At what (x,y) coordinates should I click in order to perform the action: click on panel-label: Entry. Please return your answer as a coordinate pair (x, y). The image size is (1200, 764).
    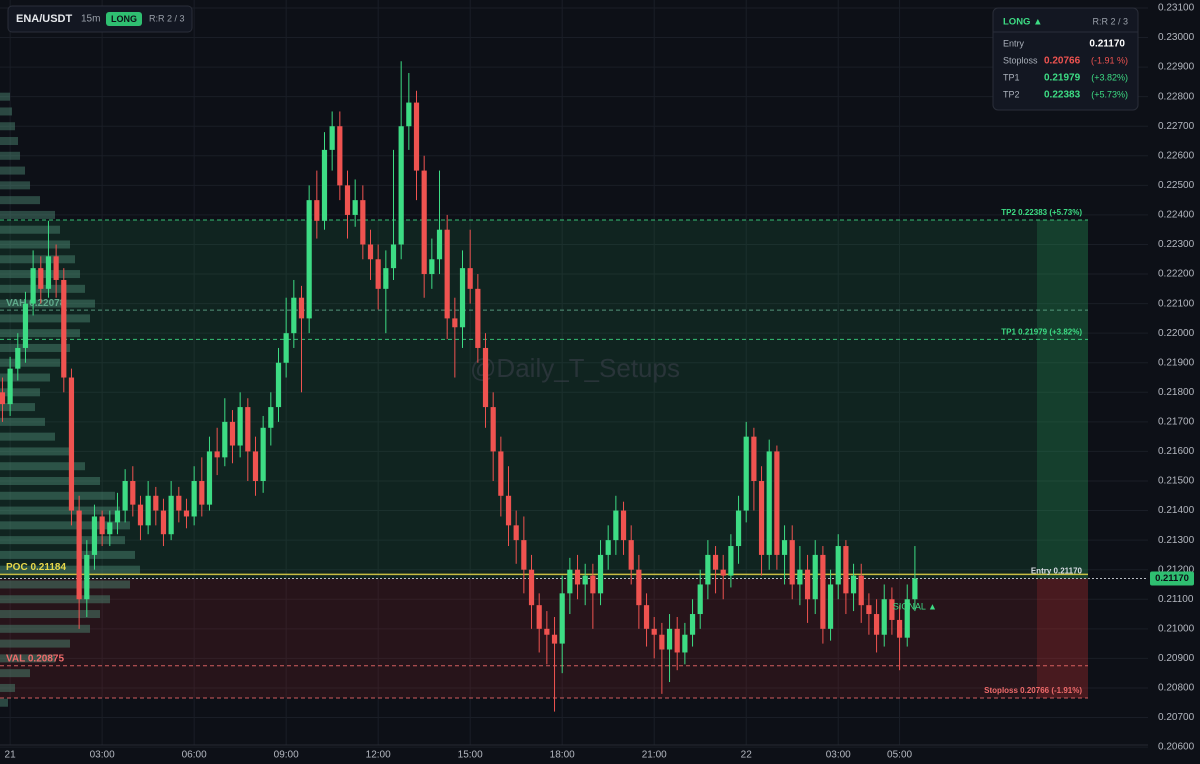
    Looking at the image, I should click on (1014, 43).